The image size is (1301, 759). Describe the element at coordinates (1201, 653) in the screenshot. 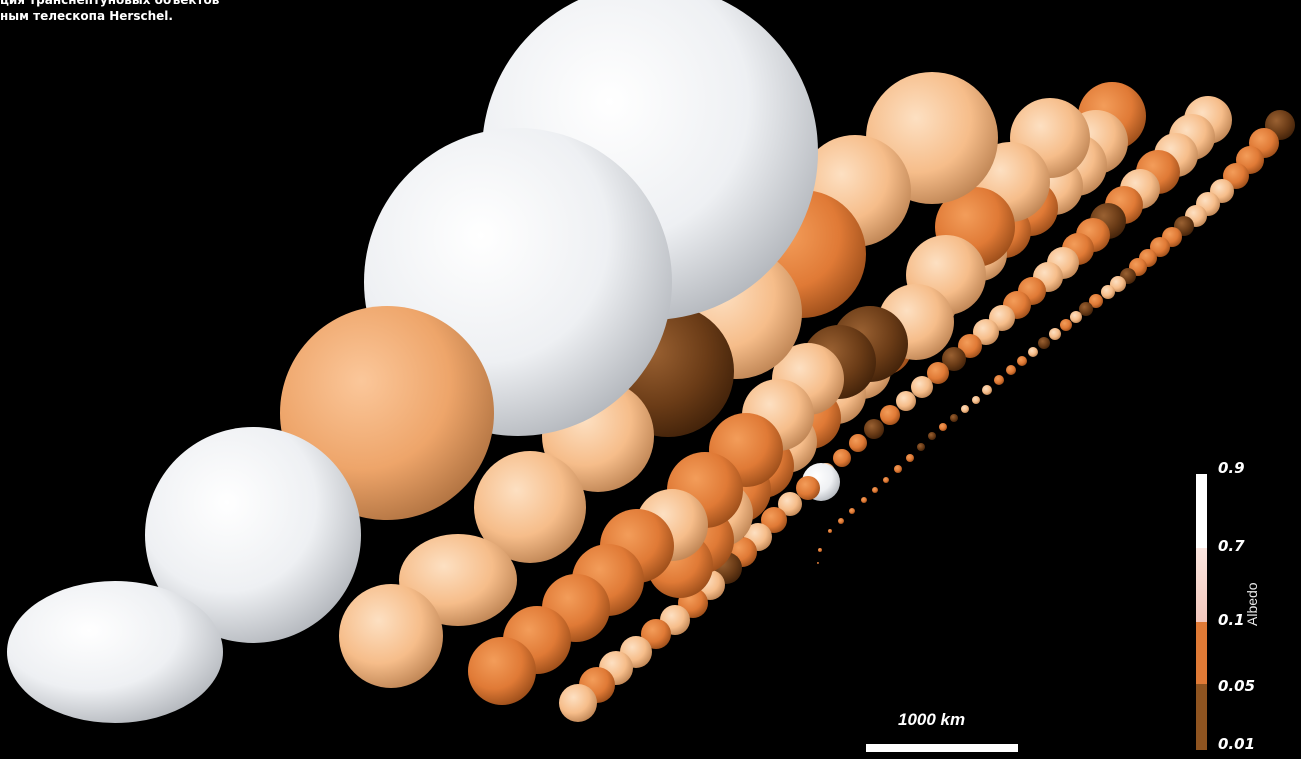

I see `albedo-legend-bar-orange` at that location.